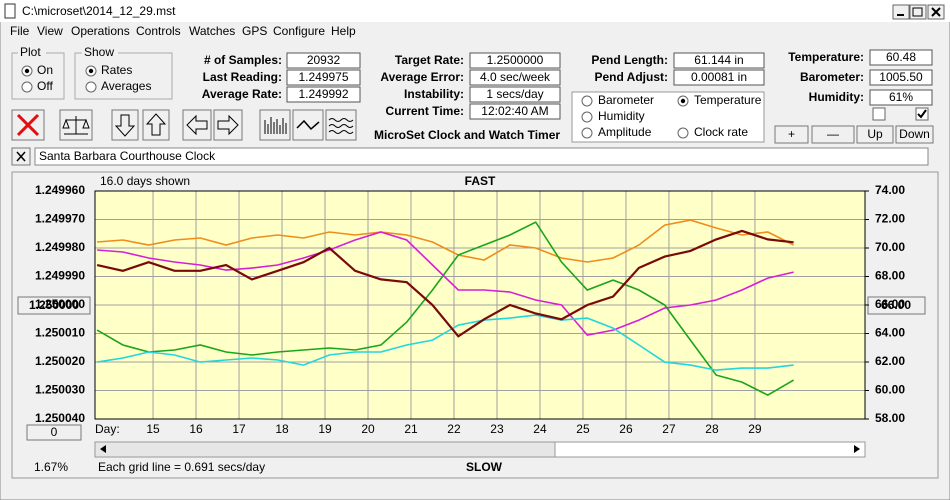  I want to click on field-label: Instability:, so click(434, 94).